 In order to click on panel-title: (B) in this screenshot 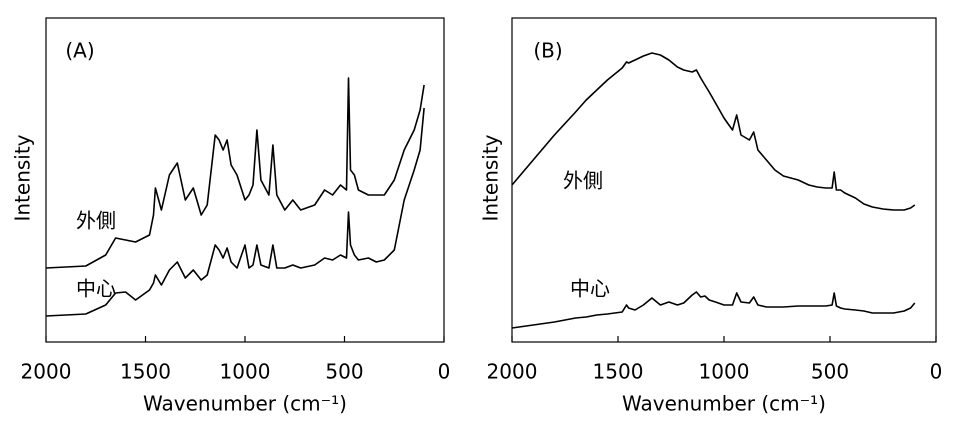, I will do `click(547, 51)`.